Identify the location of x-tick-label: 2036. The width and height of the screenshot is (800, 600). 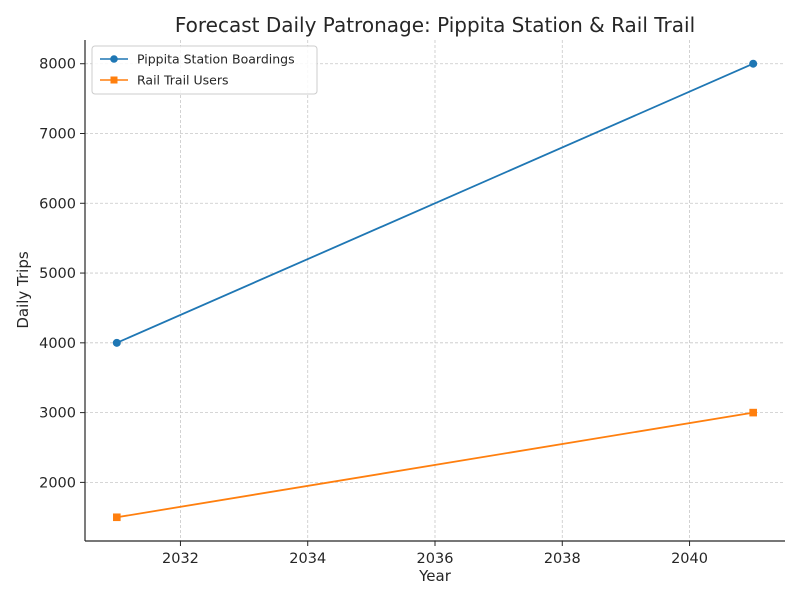
(435, 559).